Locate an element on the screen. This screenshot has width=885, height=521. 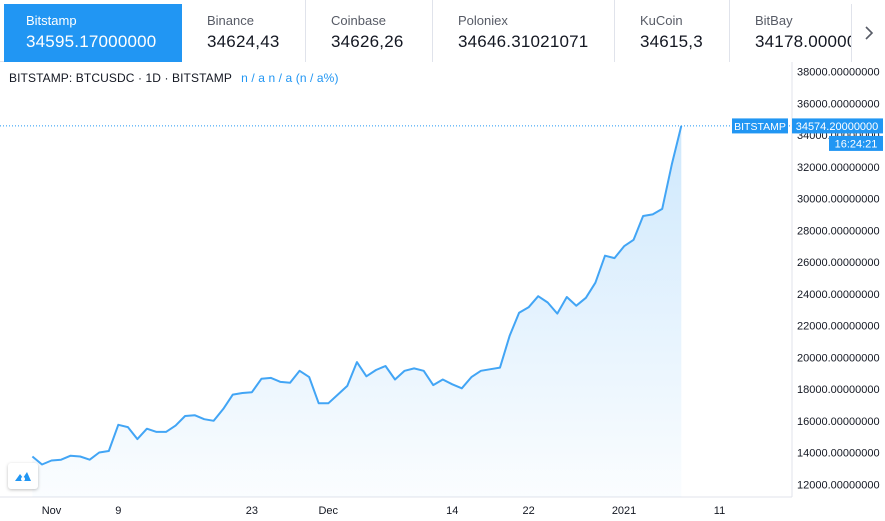
price-tick-label: 30000.00000000 is located at coordinates (838, 200).